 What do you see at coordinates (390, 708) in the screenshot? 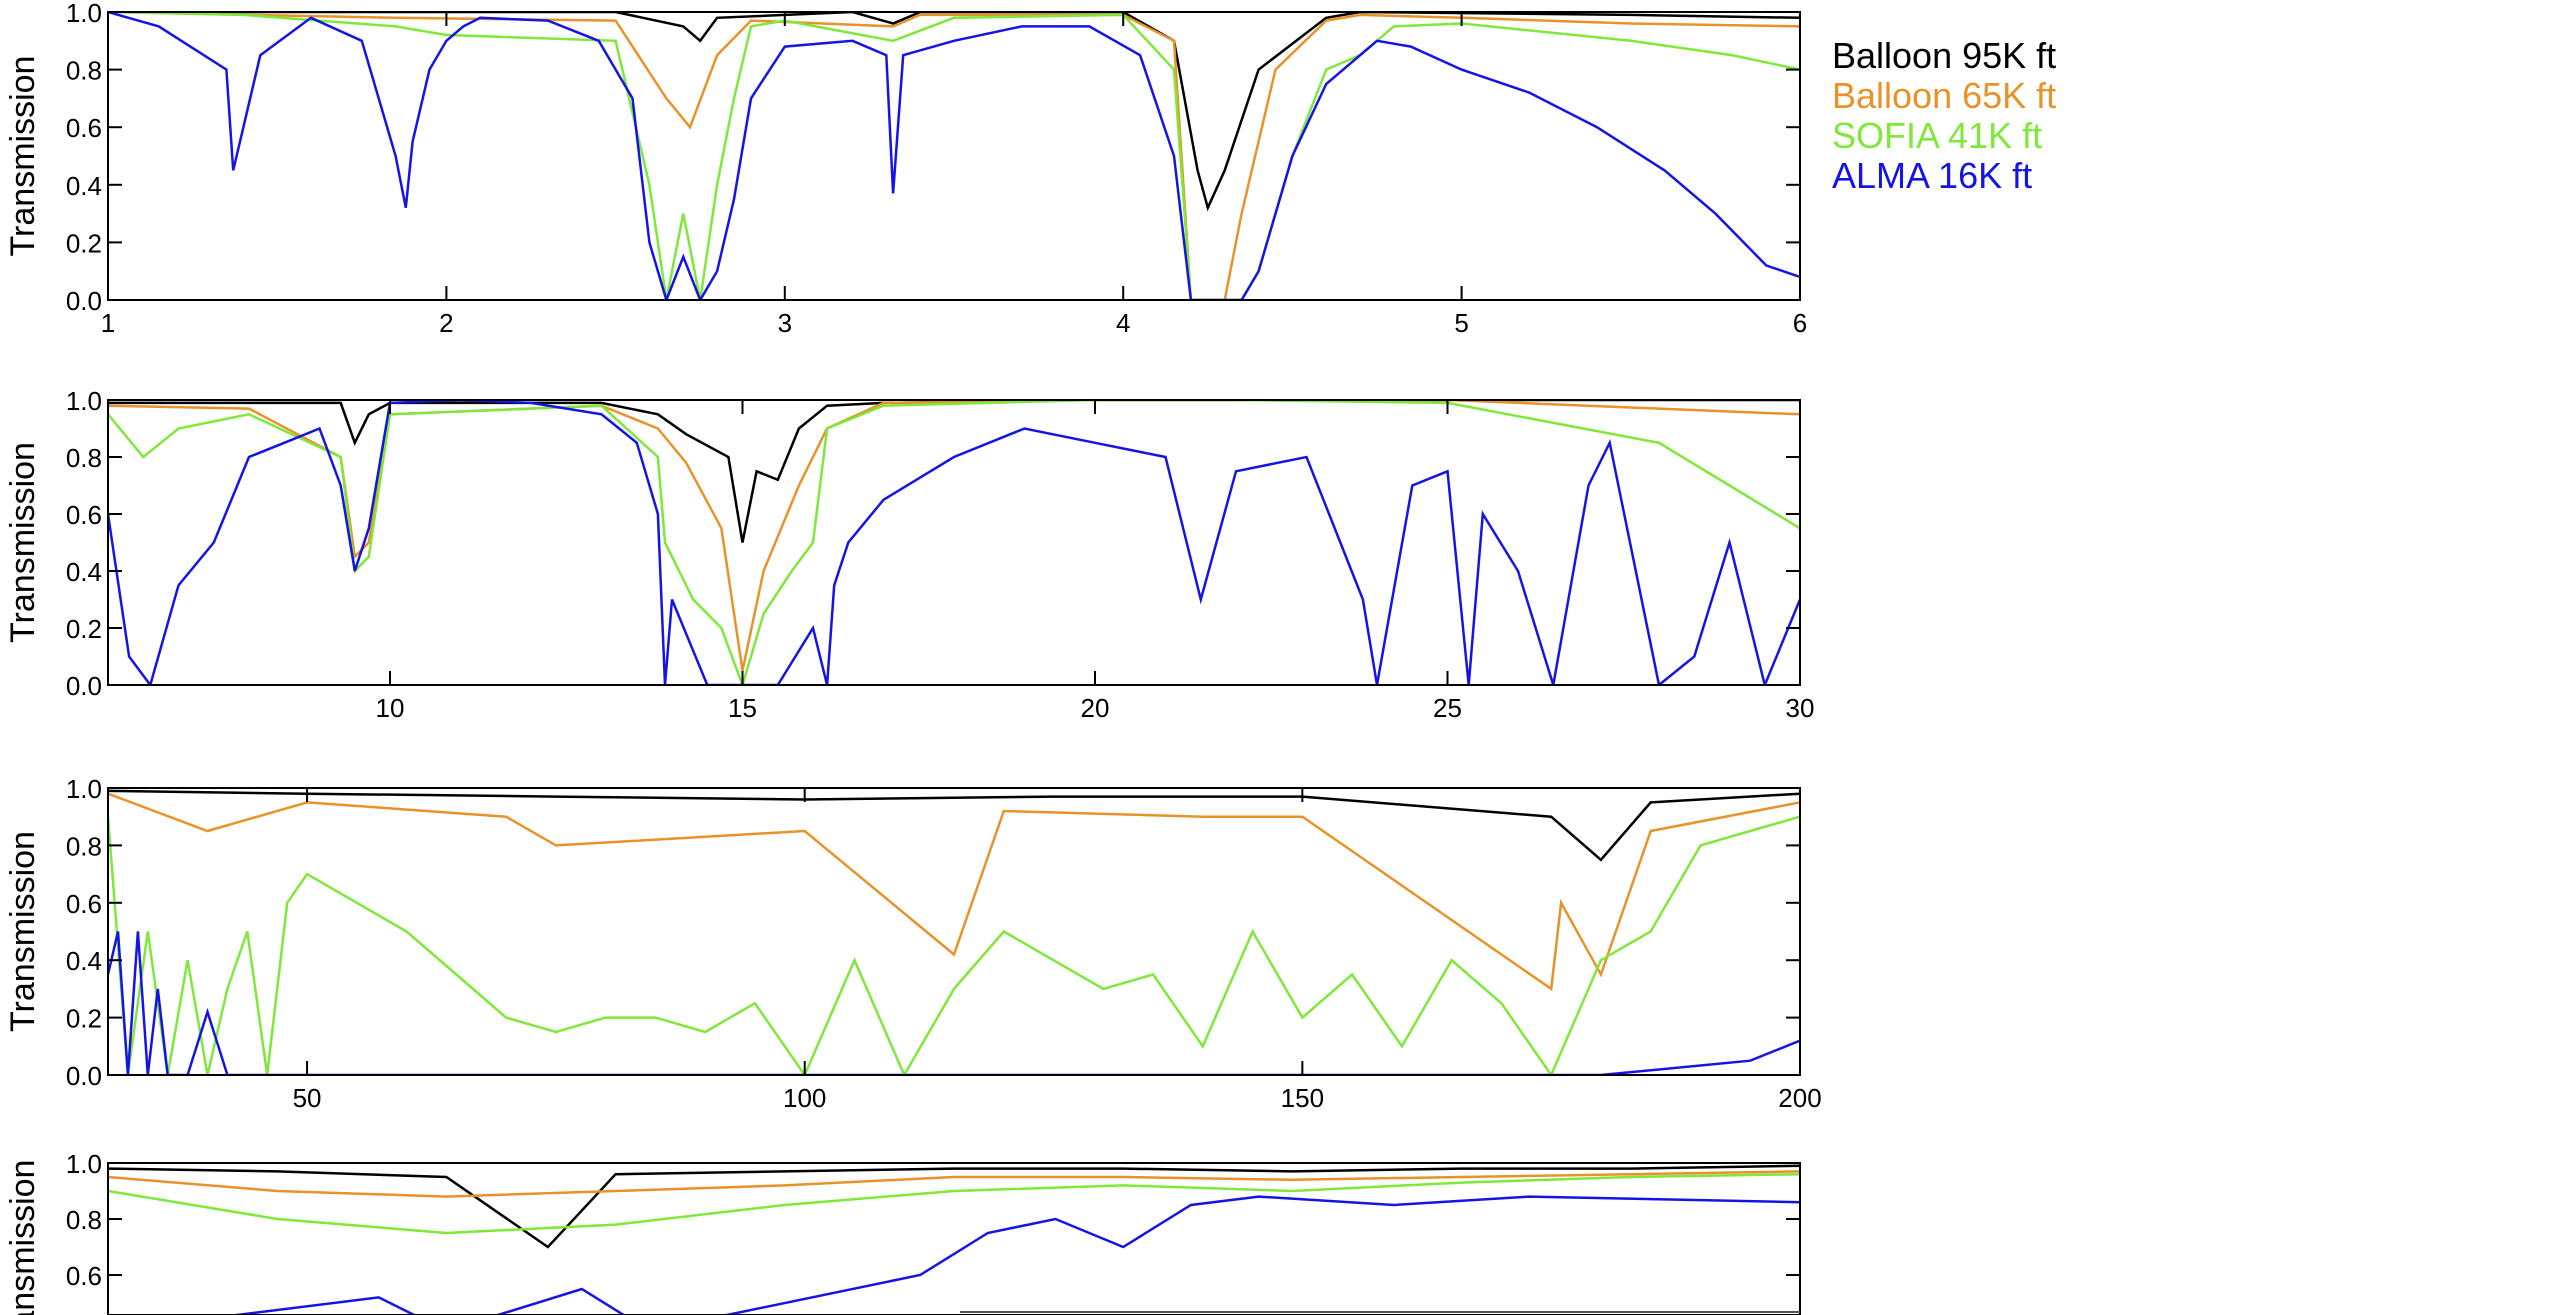
I see `x-tick-label: 10` at bounding box center [390, 708].